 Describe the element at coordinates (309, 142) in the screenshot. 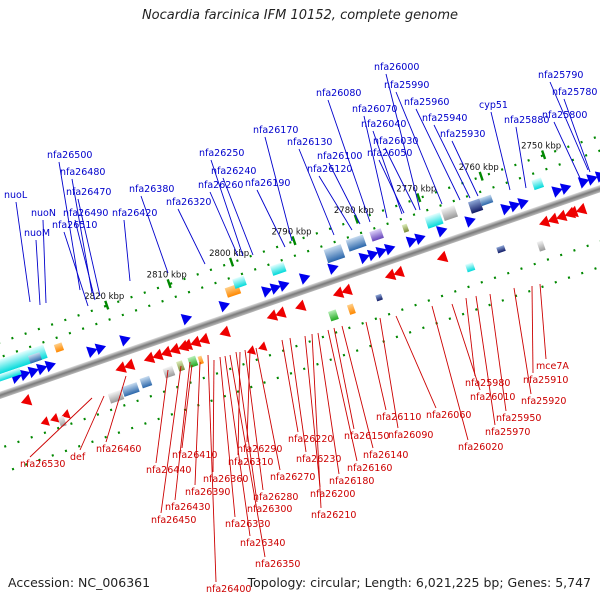

I see `forward-gene-label: nfa26130` at that location.